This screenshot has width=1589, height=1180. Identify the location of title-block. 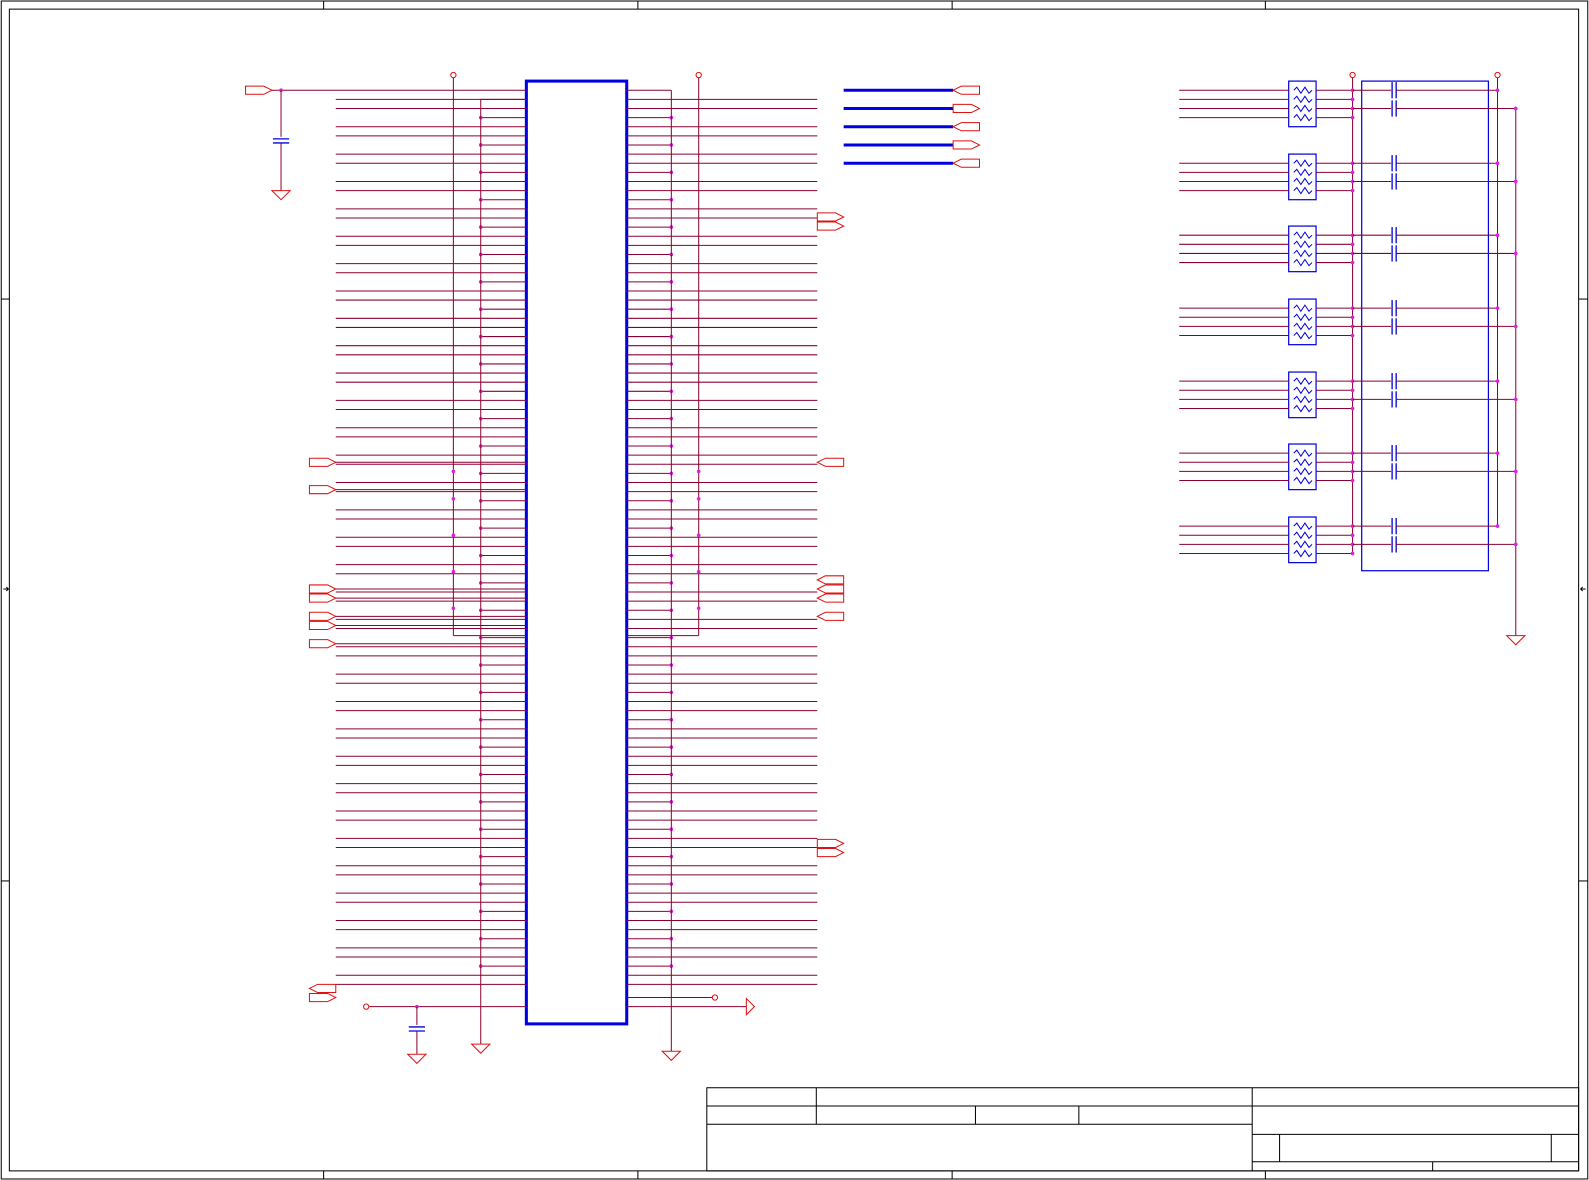
(1143, 1129).